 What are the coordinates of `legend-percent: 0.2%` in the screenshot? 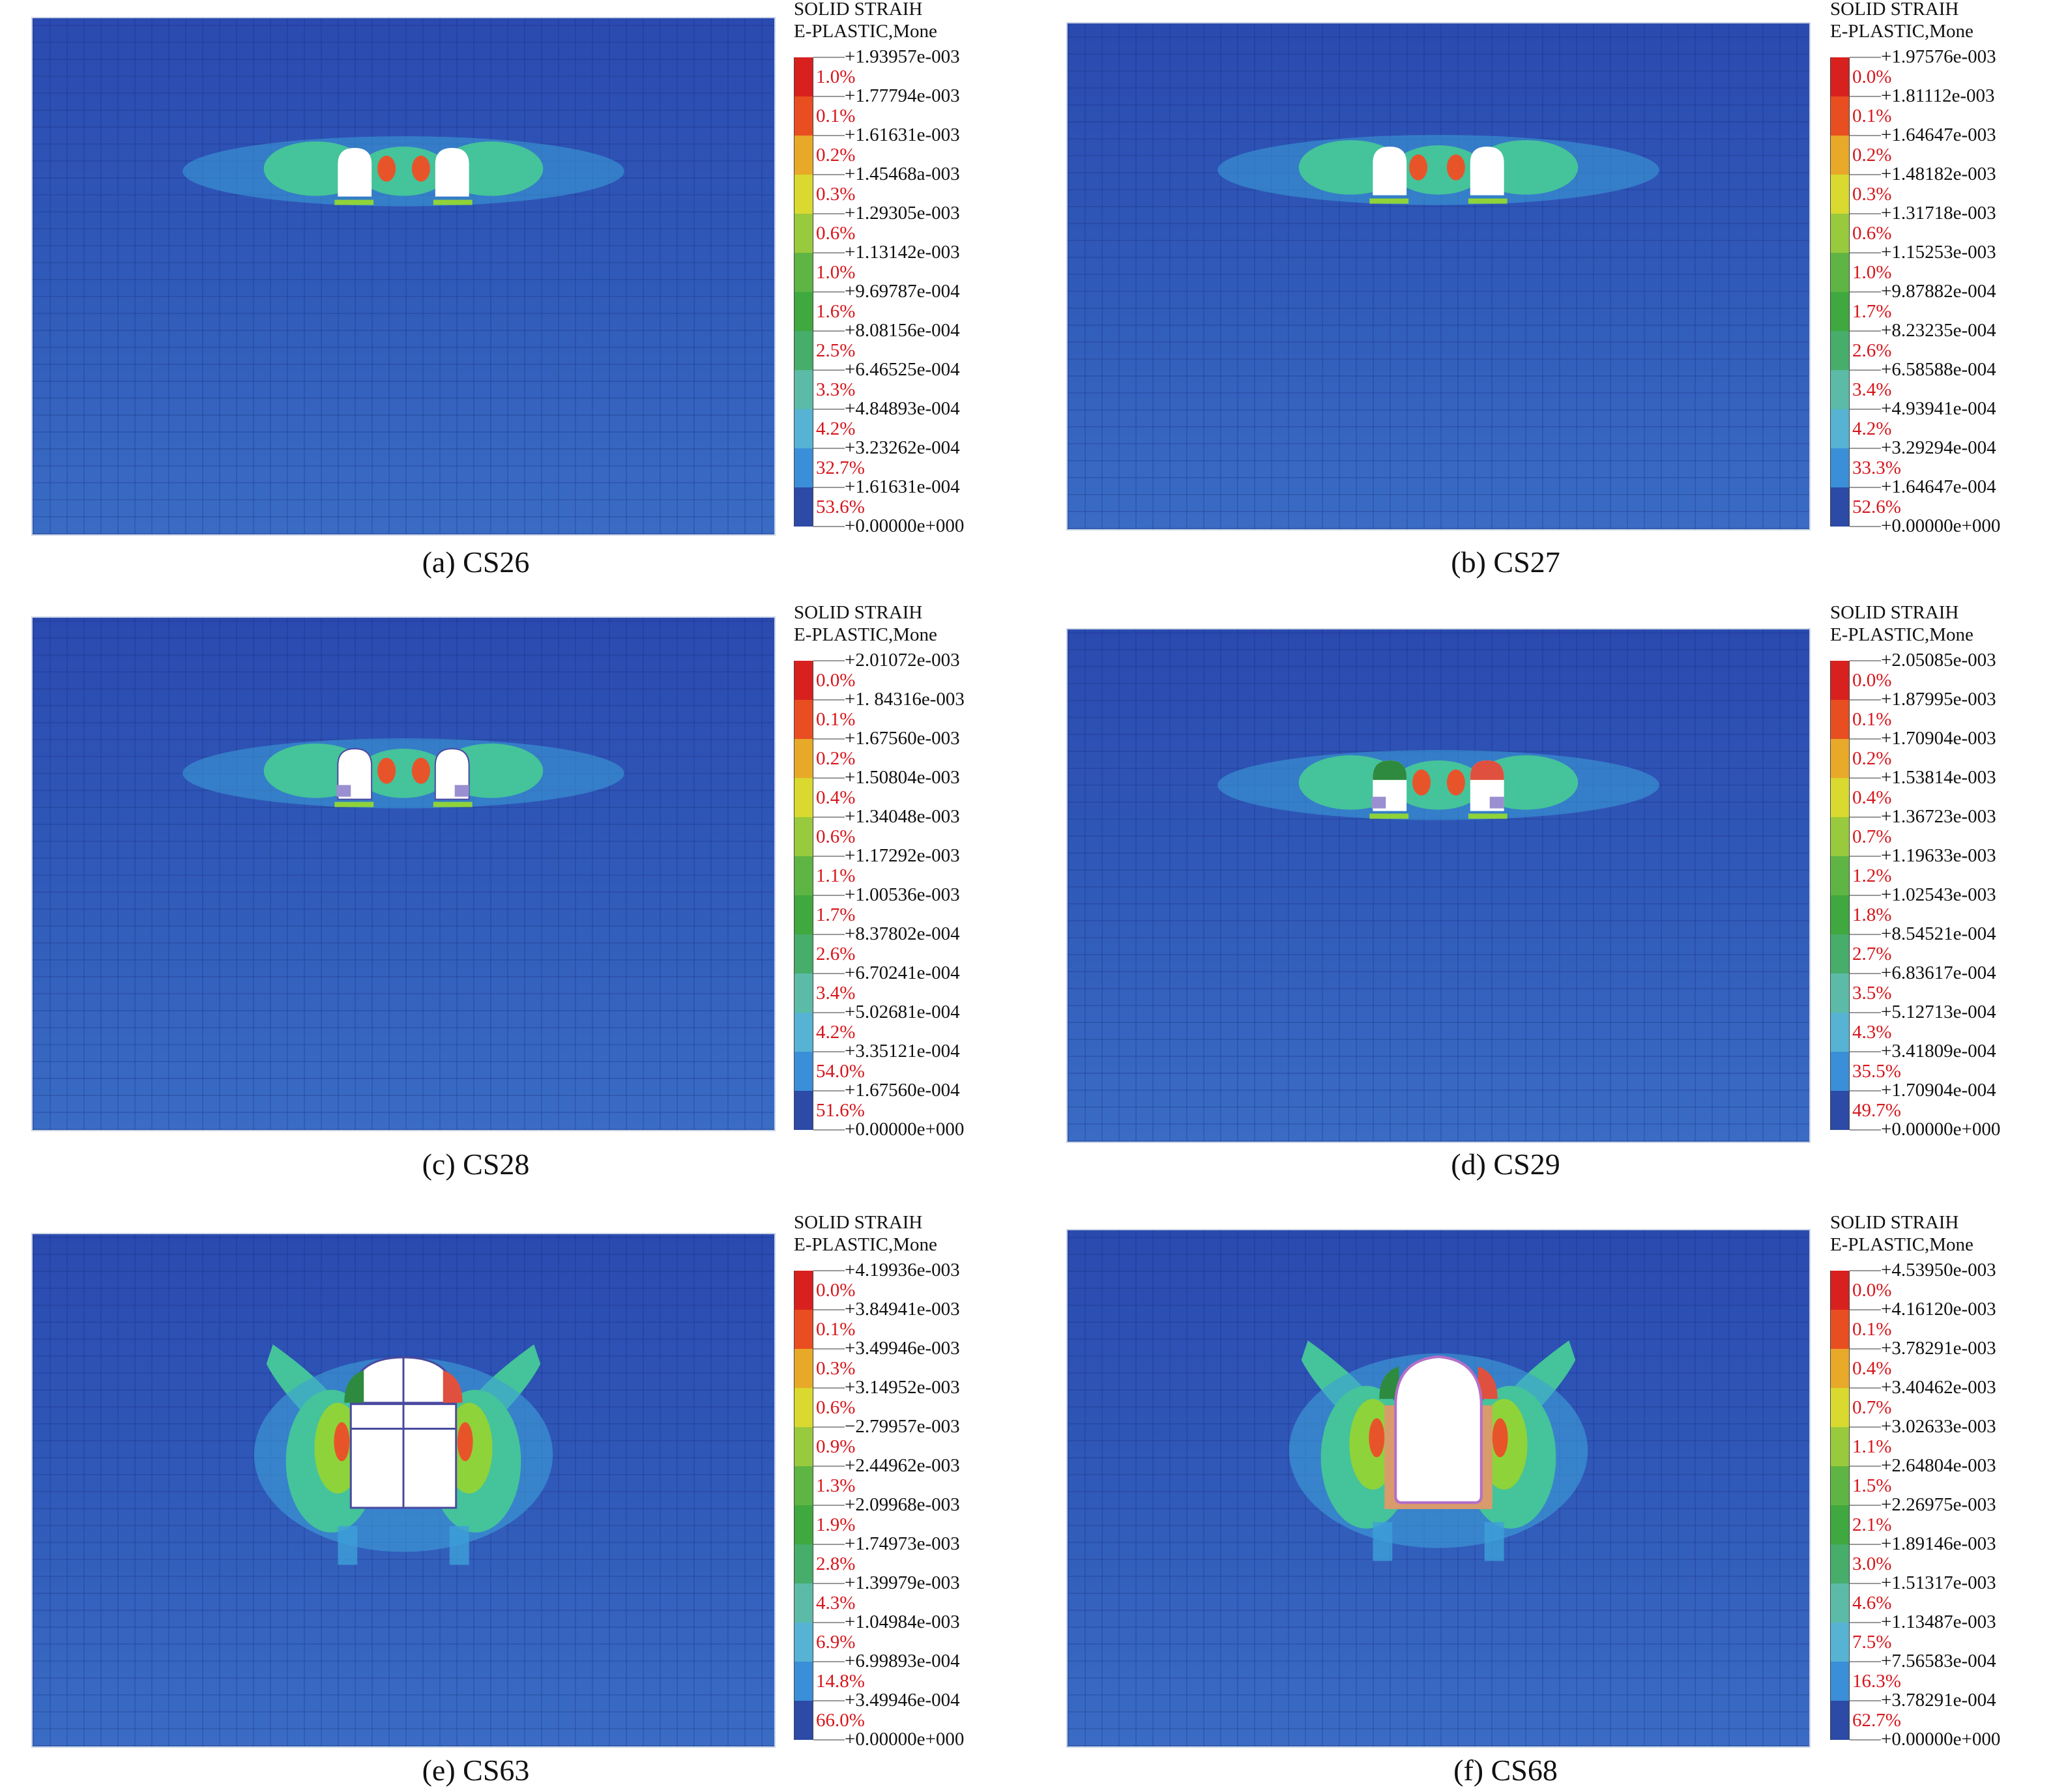 It's located at (836, 155).